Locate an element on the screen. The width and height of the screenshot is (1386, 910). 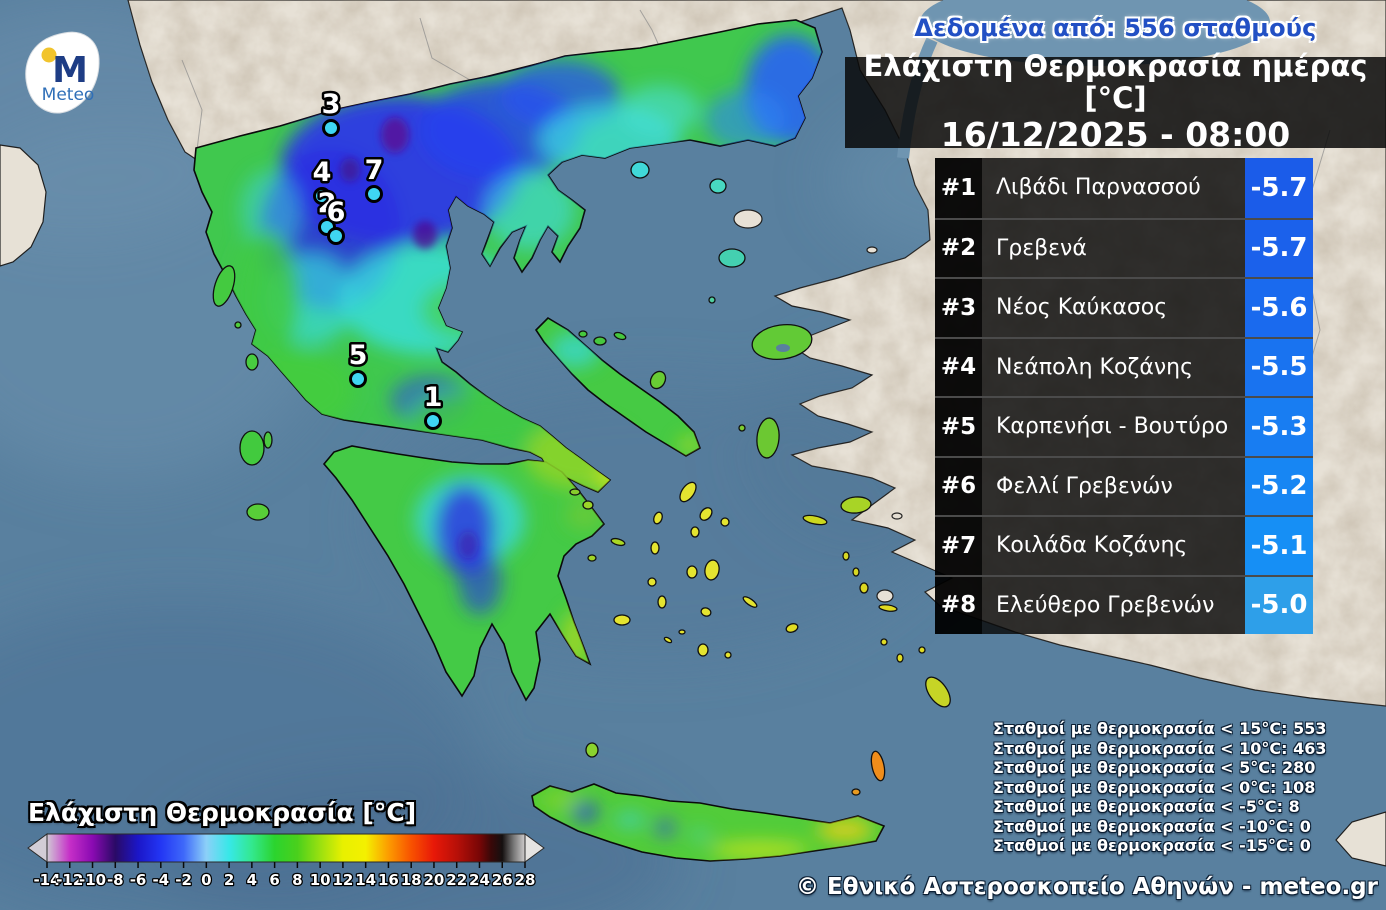
legend-tick-label: 10 is located at coordinates (320, 880).